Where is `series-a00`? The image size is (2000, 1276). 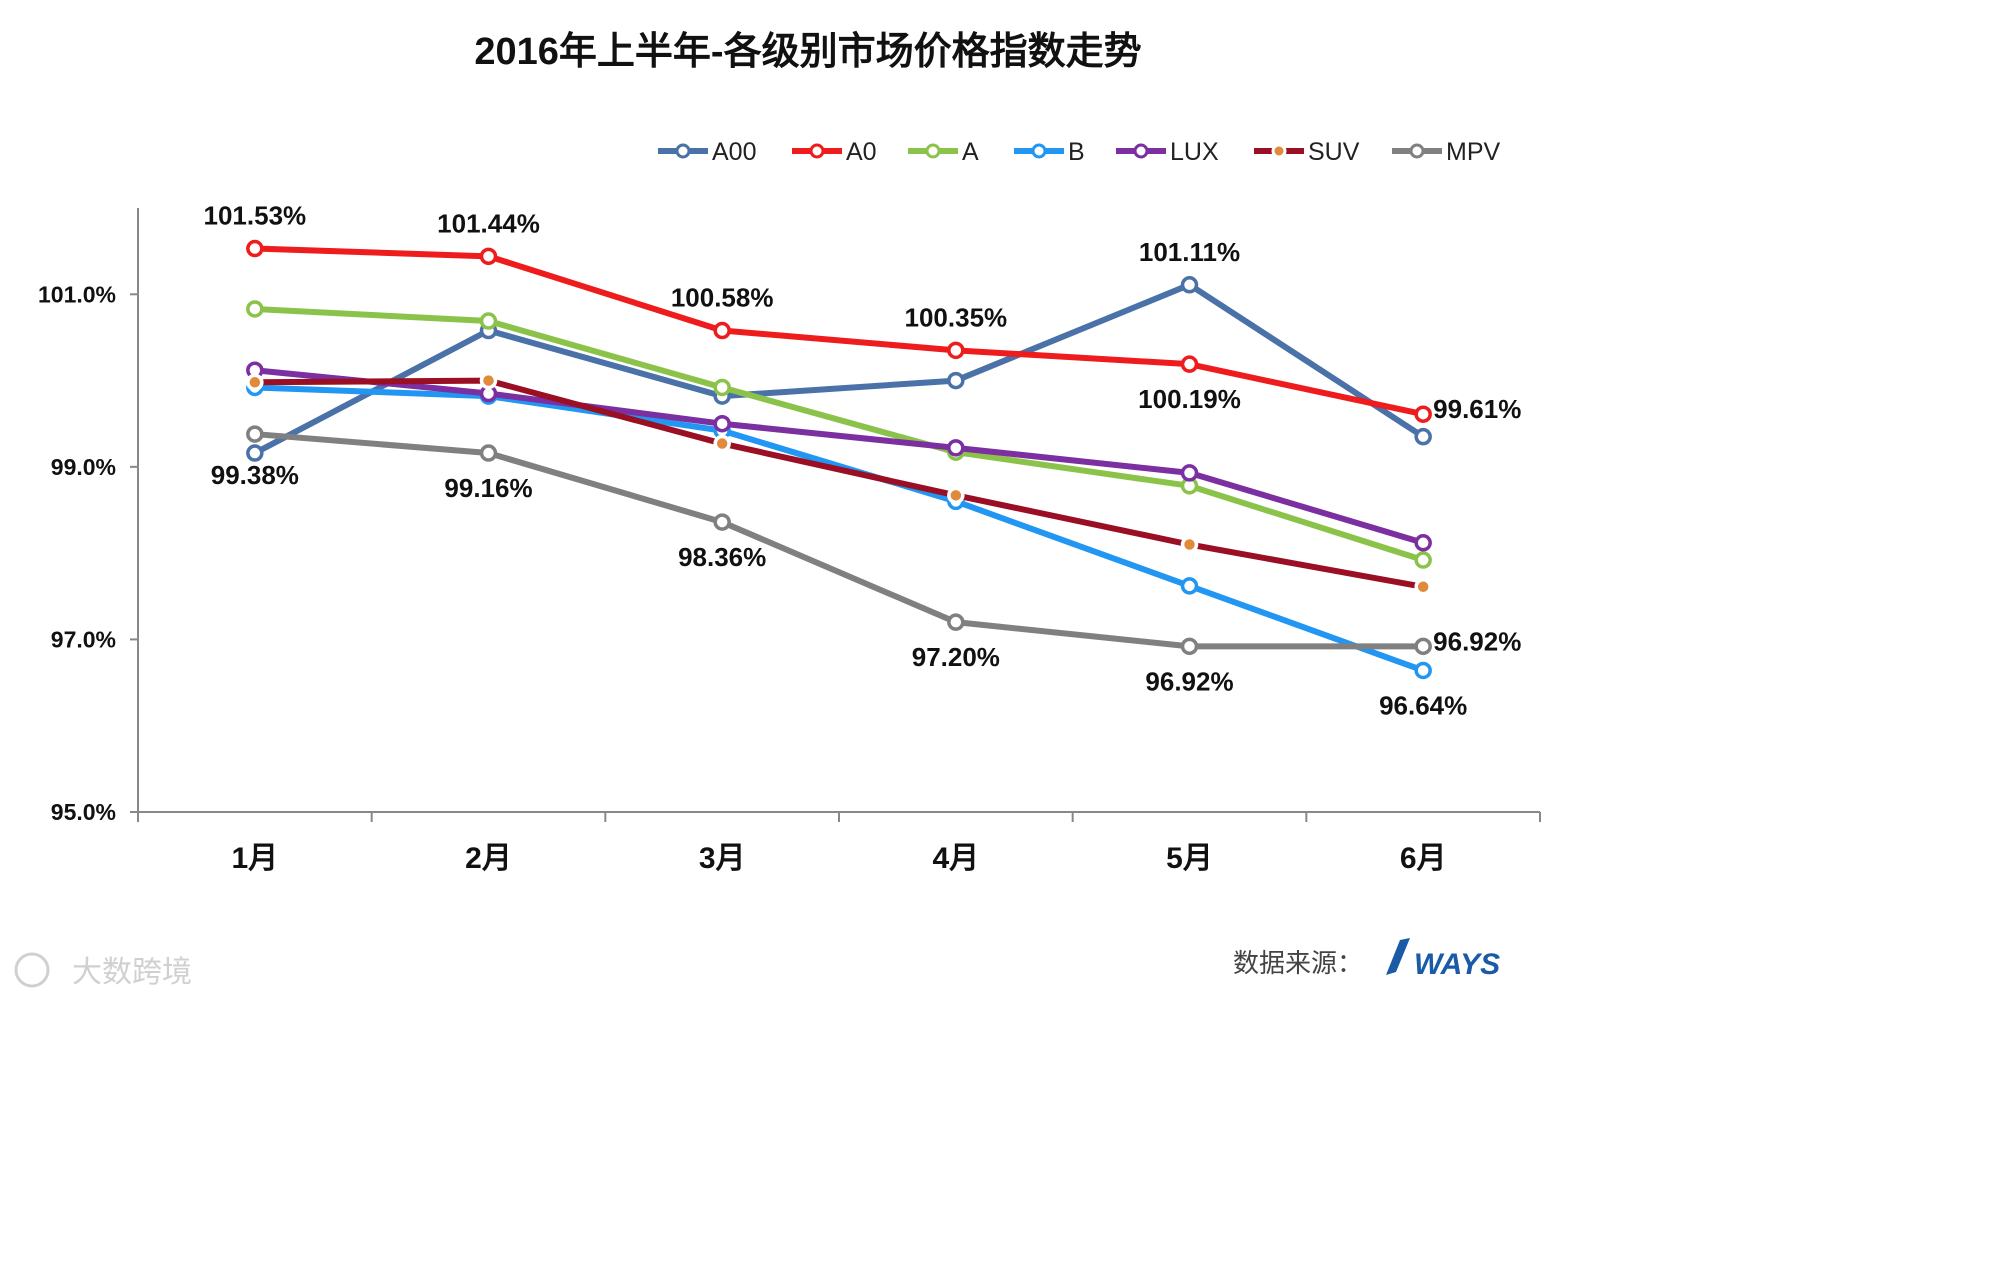
series-a00 is located at coordinates (839, 369).